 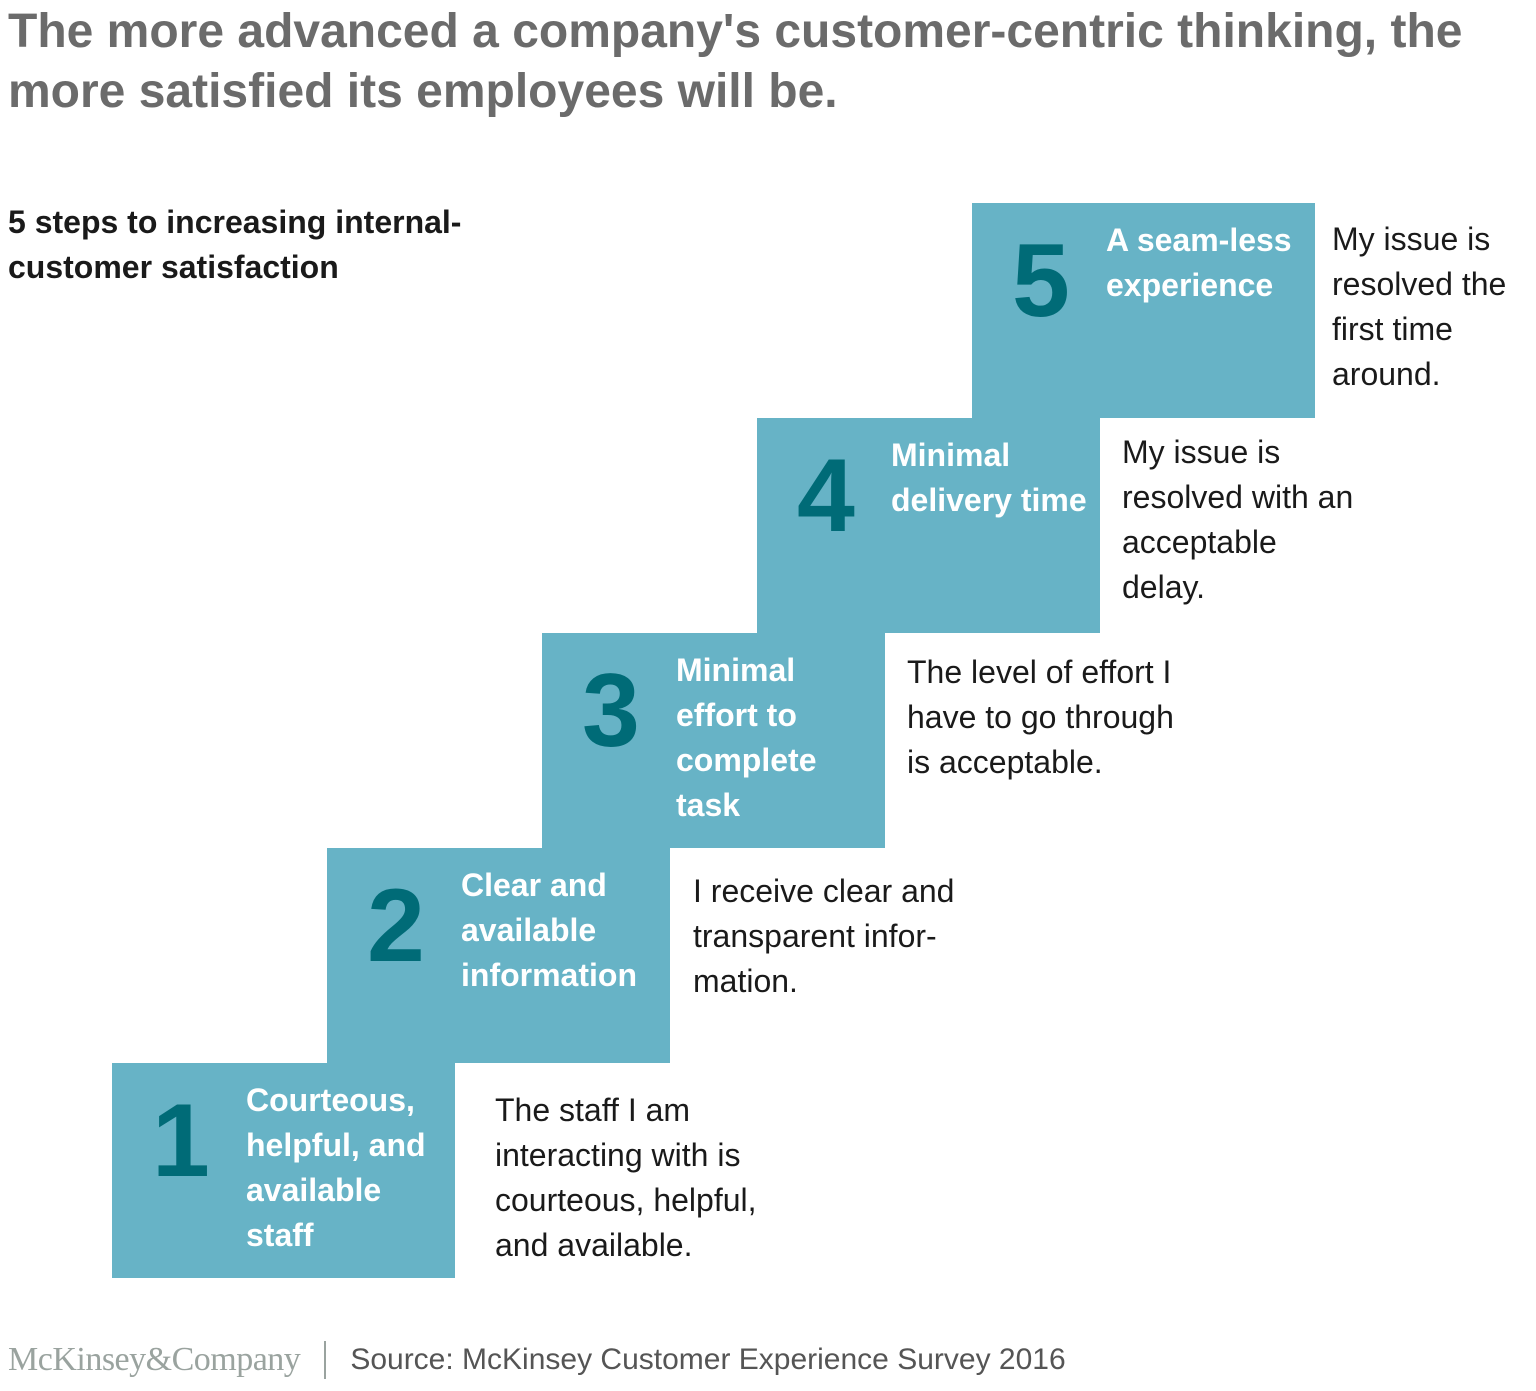 I want to click on mckinsey-logo: McKinsey&Company, so click(x=154, y=1359).